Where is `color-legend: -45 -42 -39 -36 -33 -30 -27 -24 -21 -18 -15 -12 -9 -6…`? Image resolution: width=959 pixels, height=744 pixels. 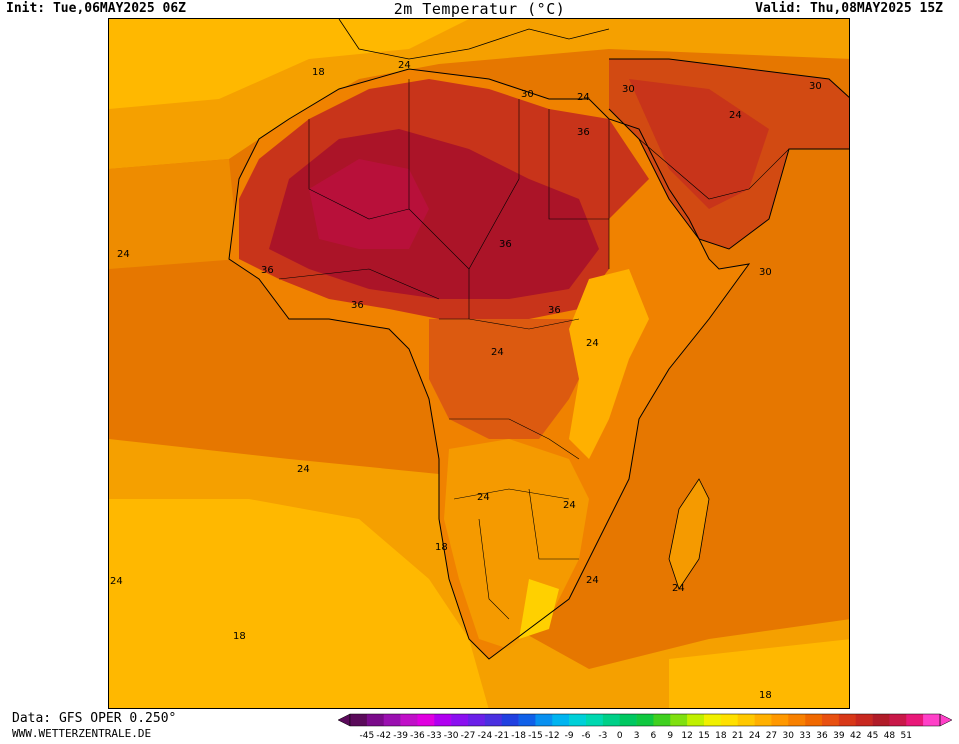
color-legend: -45 -42 -39 -36 -33 -30 -27 -24 -21 -18 -15 -12 -9 -6… is located at coordinates (646, 726).